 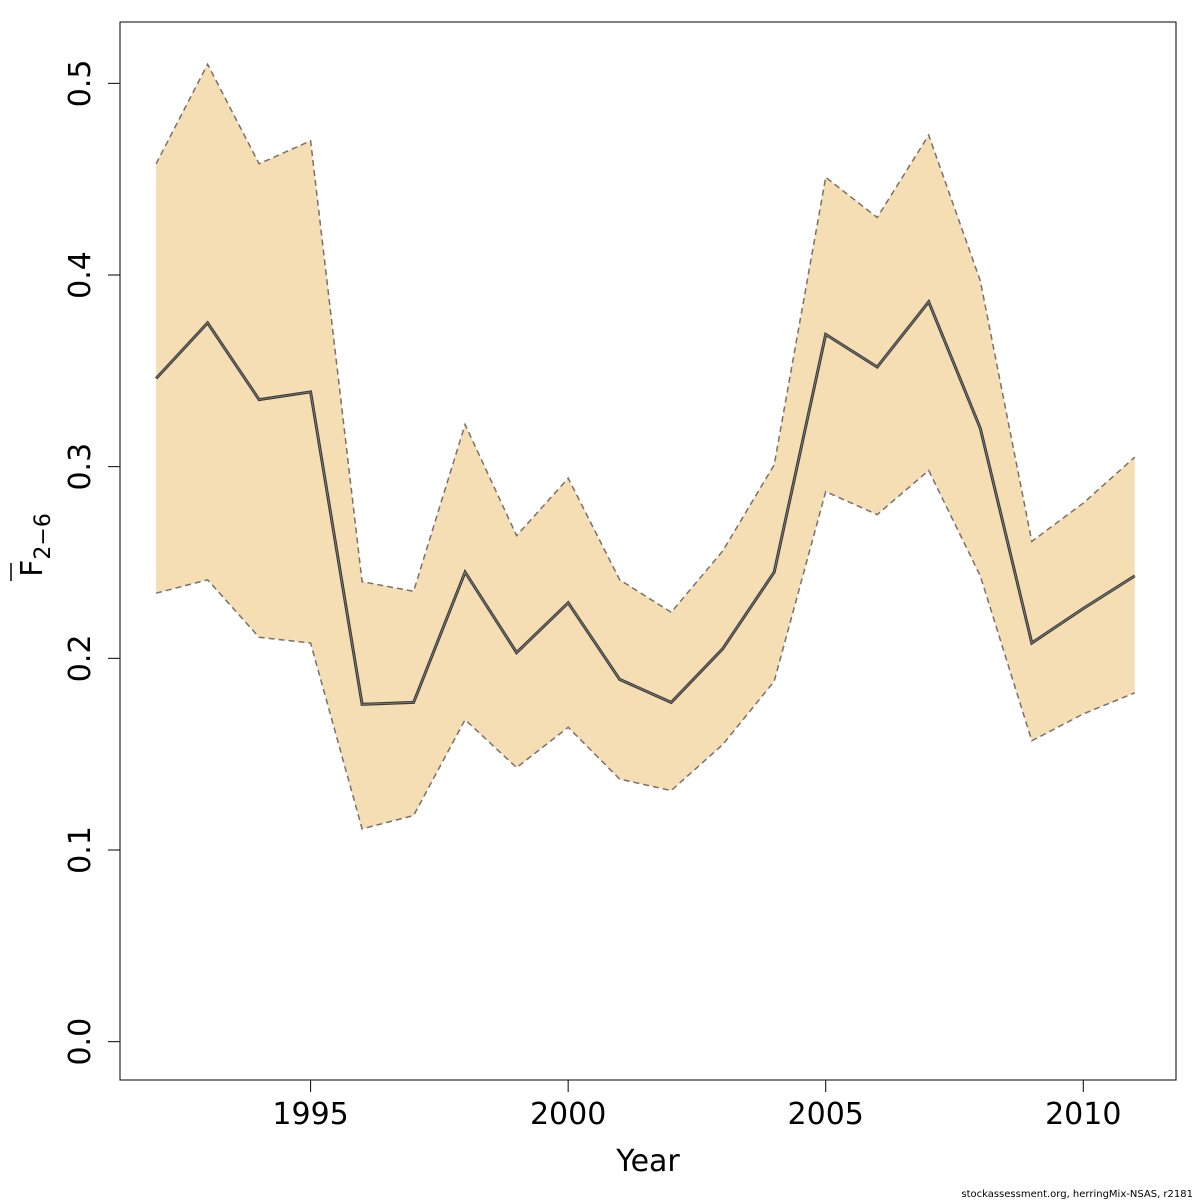 What do you see at coordinates (32, 568) in the screenshot?
I see `y-axis-label-main: F` at bounding box center [32, 568].